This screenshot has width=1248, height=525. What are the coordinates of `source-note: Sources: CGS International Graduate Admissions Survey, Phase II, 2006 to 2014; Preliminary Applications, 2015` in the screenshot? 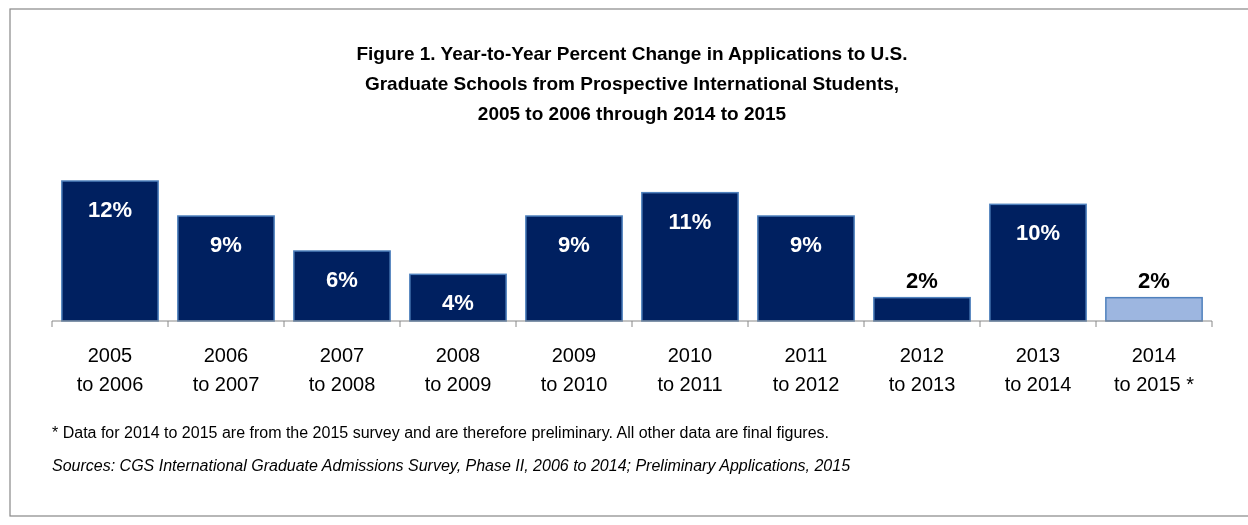 It's located at (451, 465).